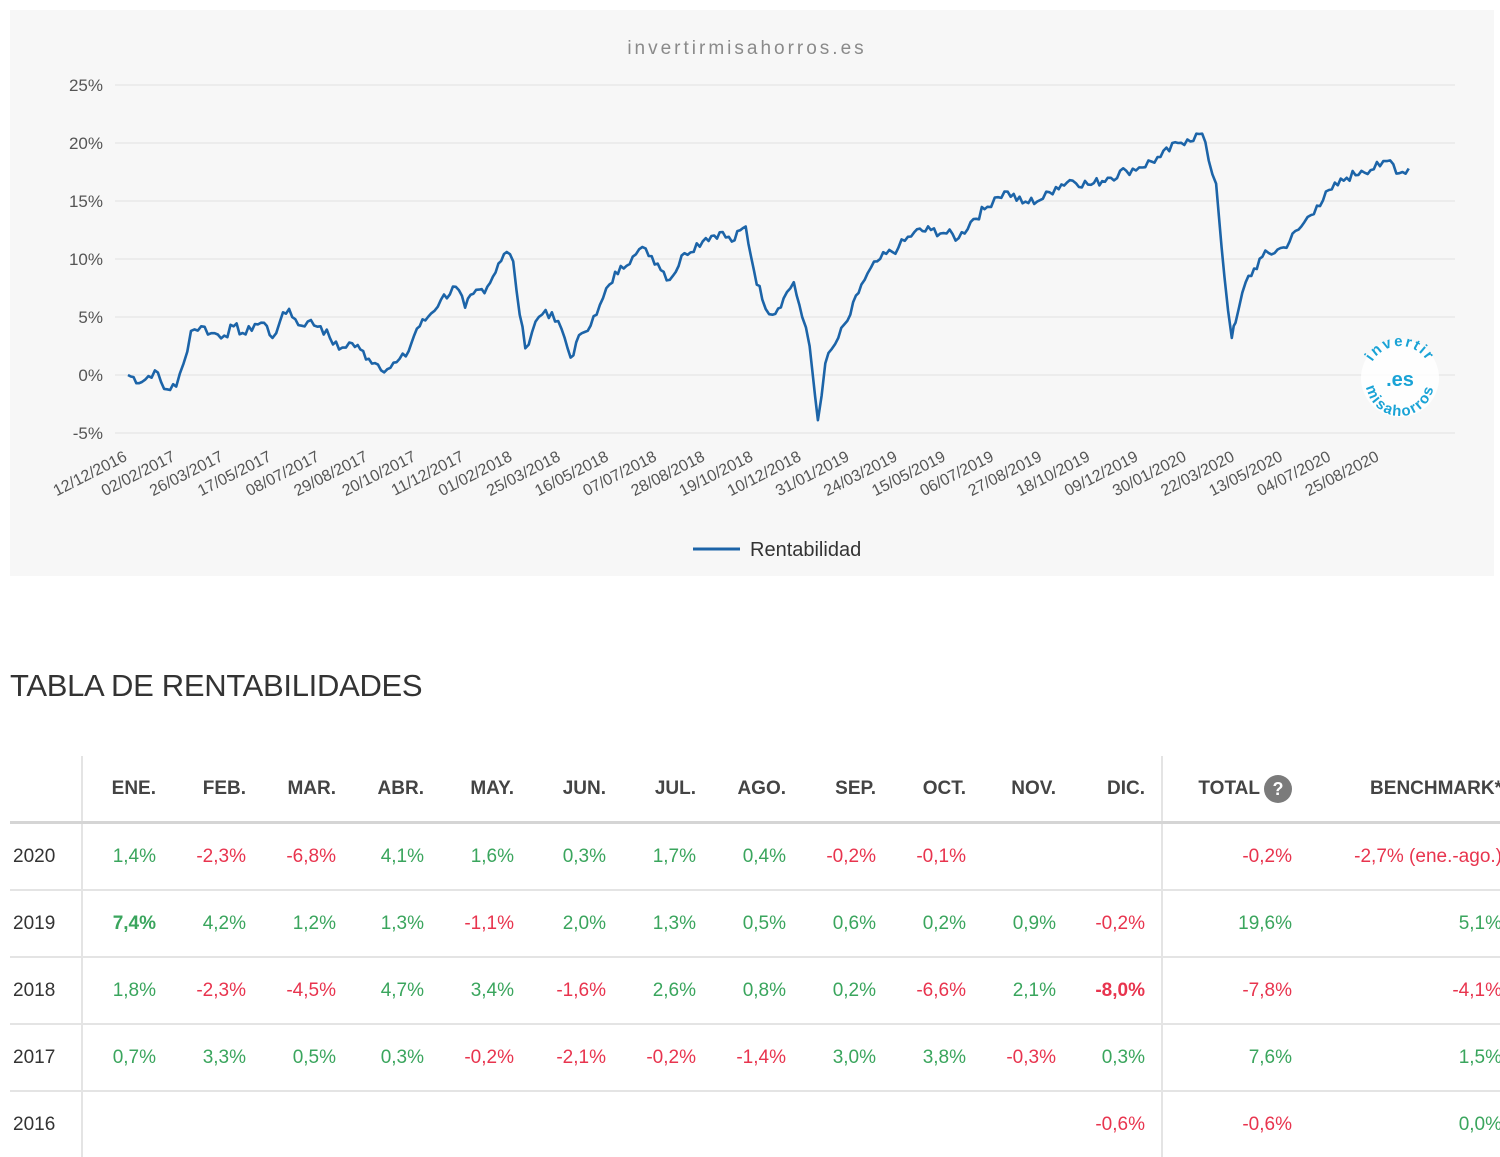 Image resolution: width=1500 pixels, height=1157 pixels. Describe the element at coordinates (396, 790) in the screenshot. I see `header-month: ABR.` at that location.